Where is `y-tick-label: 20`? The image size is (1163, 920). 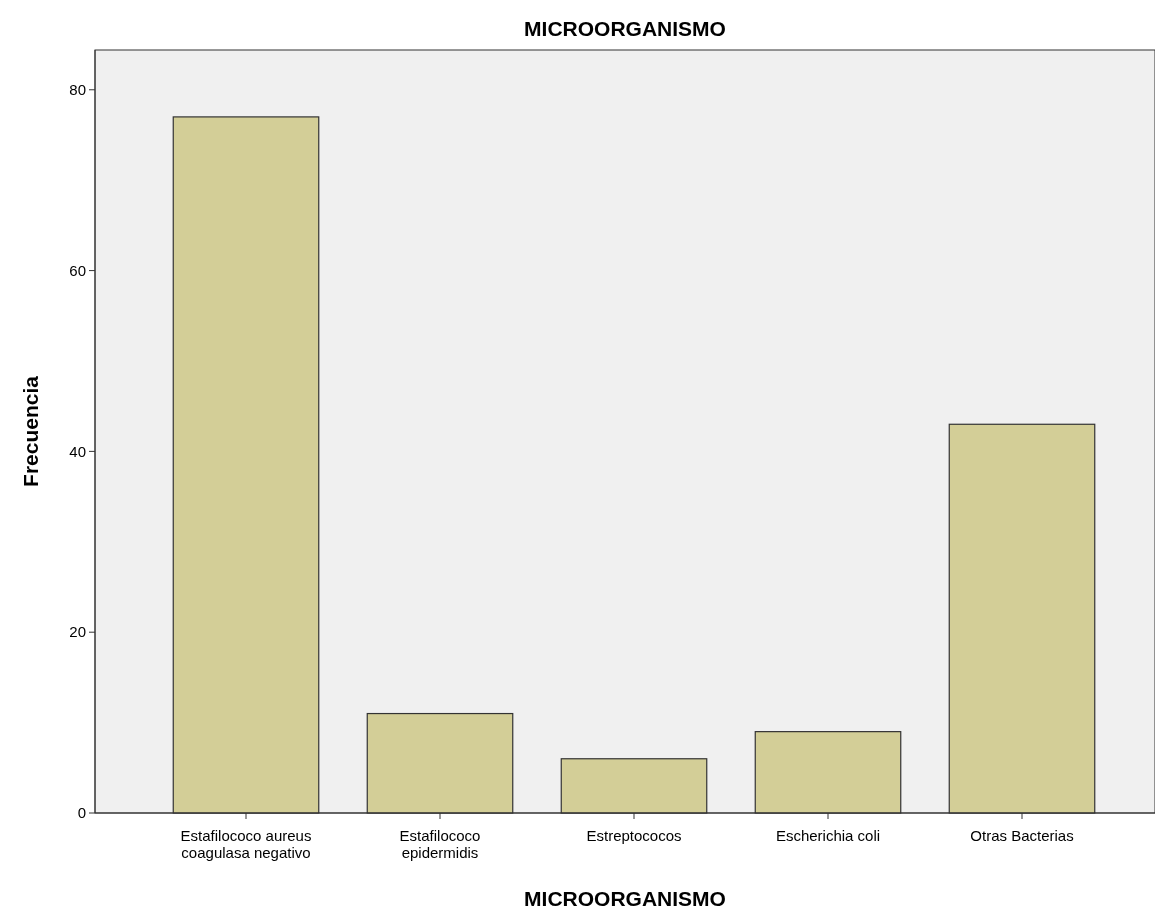 y-tick-label: 20 is located at coordinates (77, 632).